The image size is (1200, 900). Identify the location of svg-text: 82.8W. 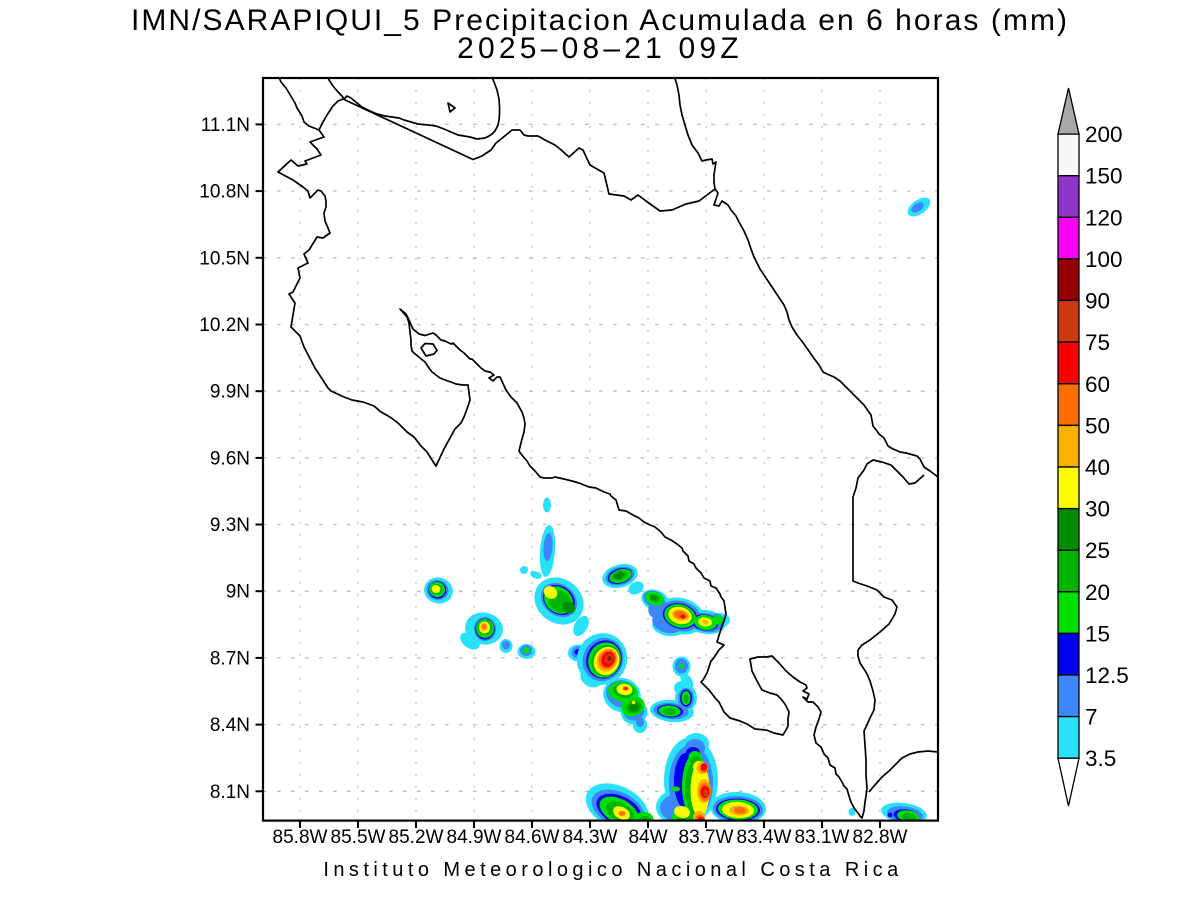
(880, 837).